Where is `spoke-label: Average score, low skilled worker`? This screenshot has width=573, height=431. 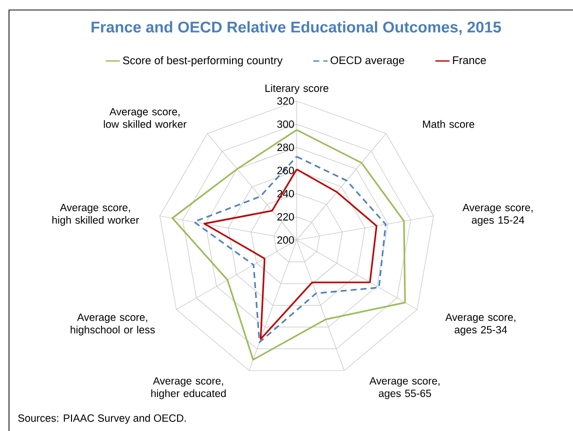 spoke-label: Average score, low skilled worker is located at coordinates (145, 118).